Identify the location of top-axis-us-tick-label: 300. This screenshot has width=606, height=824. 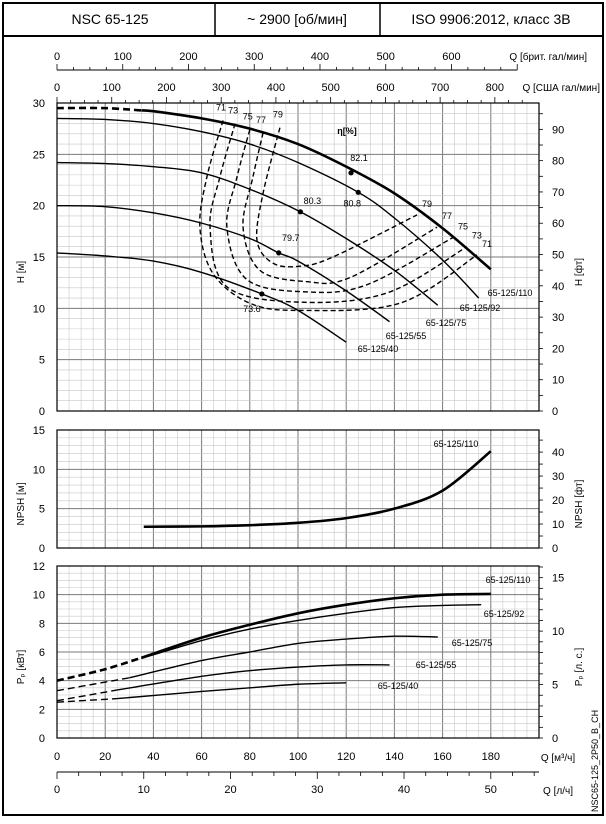
(221, 88).